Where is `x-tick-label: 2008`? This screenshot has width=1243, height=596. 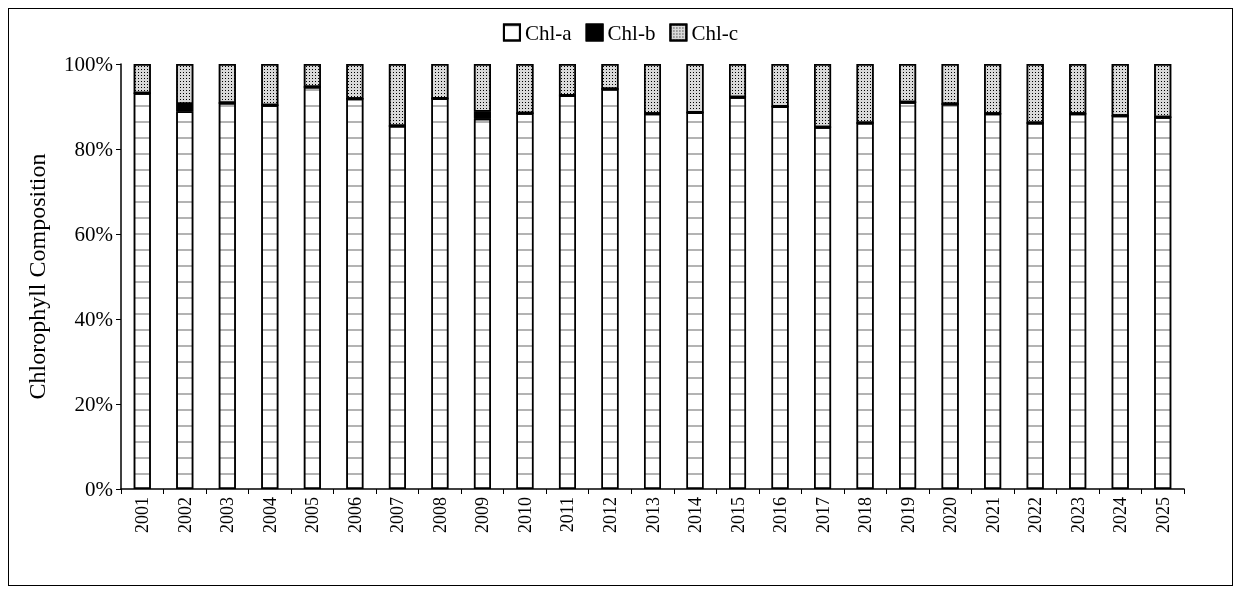 x-tick-label: 2008 is located at coordinates (439, 515).